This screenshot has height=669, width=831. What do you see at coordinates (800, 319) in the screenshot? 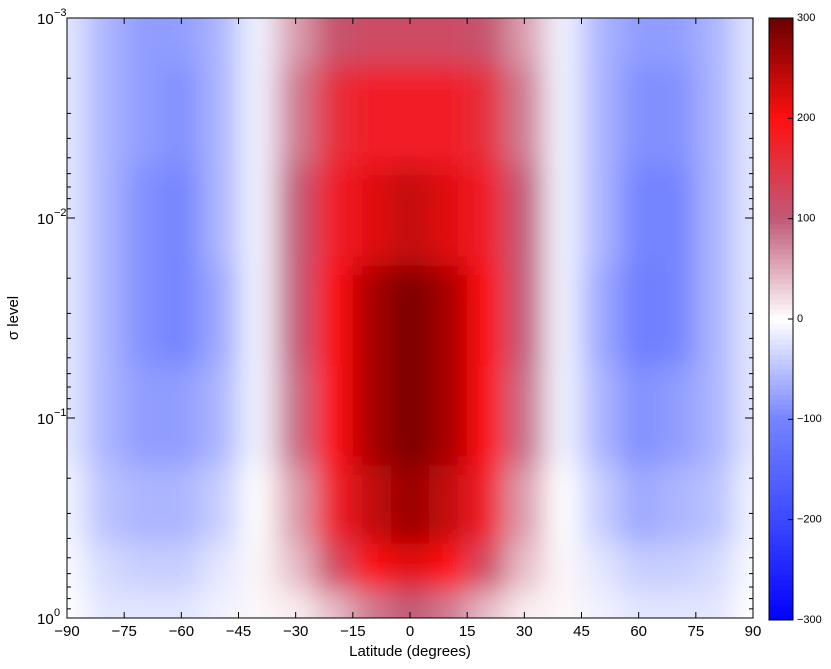
I see `colorbar-tick-label: 0` at bounding box center [800, 319].